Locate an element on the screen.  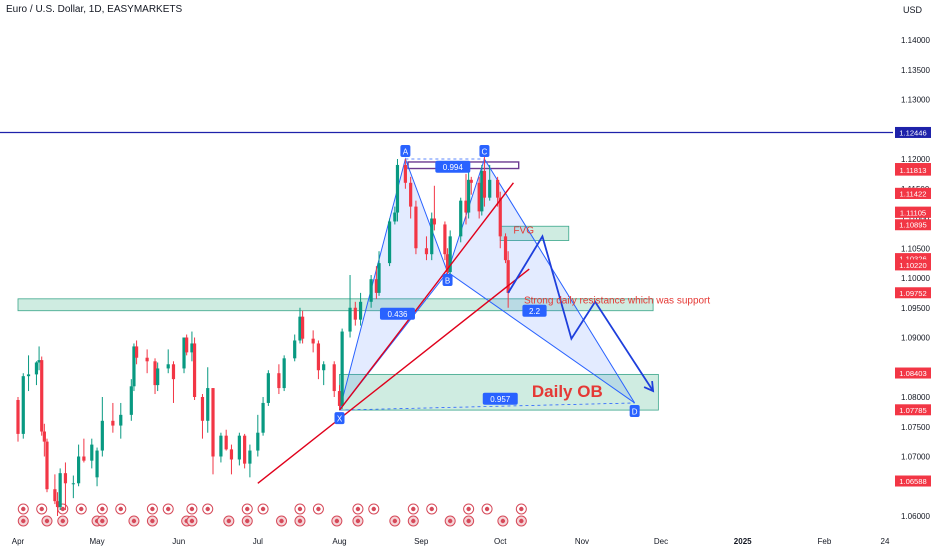
projection-path is located at coordinates (580, 313).